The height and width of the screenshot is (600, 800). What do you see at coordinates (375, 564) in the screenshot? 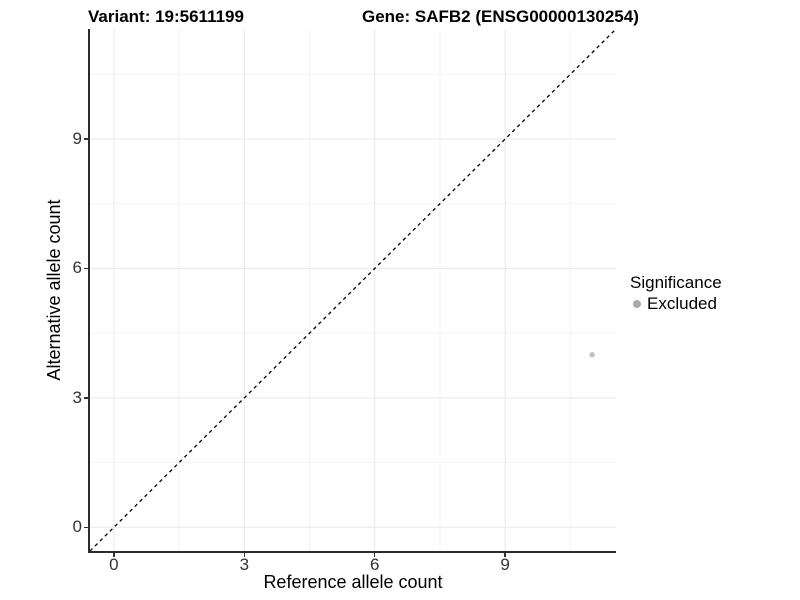
I see `x-tick-label: 6` at bounding box center [375, 564].